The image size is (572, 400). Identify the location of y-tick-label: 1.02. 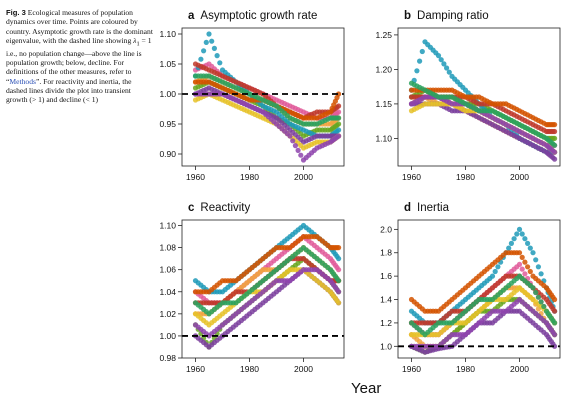
(167, 314).